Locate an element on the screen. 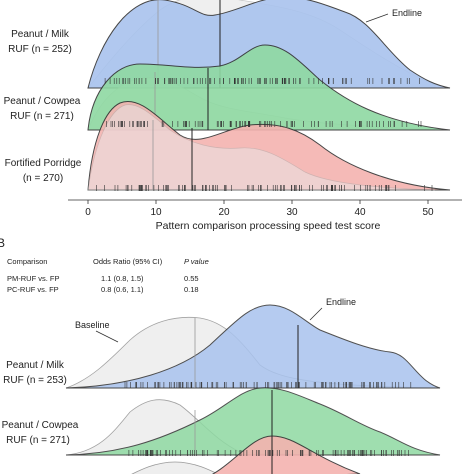  table-row-1-comparison: PM-RUF vs. FP is located at coordinates (33, 278).